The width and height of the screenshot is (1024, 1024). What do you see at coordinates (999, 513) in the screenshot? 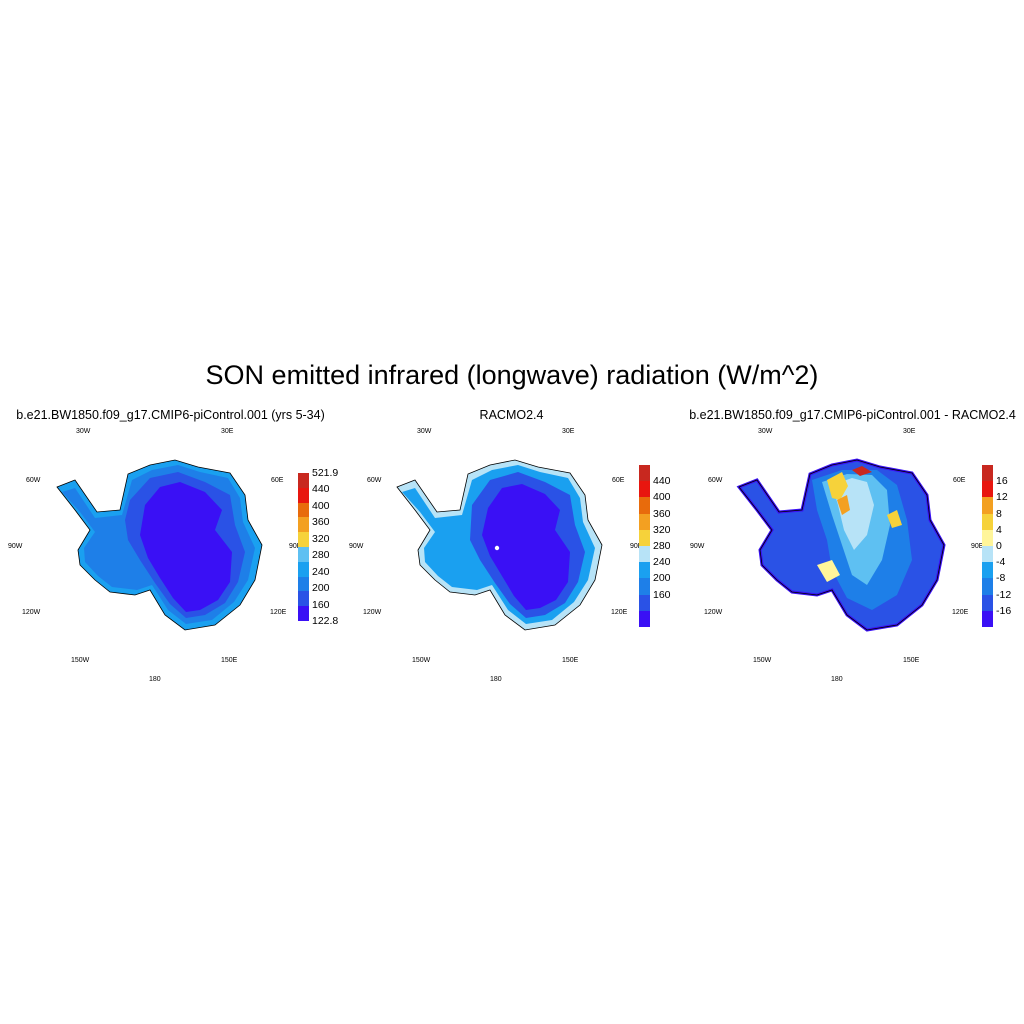
I see `colorbar-label: 8` at bounding box center [999, 513].